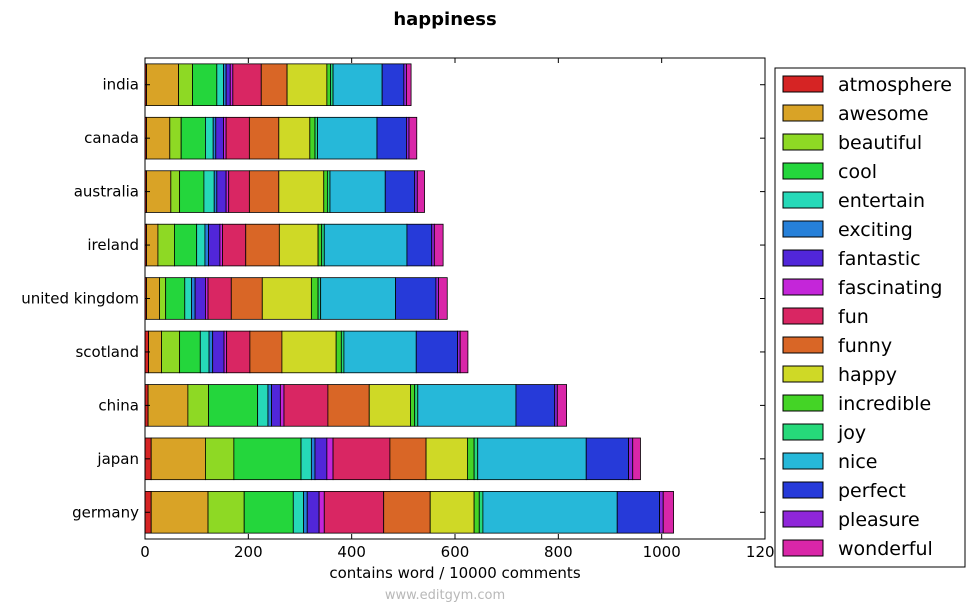 Image resolution: width=975 pixels, height=614 pixels. Describe the element at coordinates (294, 138) in the screenshot. I see `bar-canada-happy` at that location.